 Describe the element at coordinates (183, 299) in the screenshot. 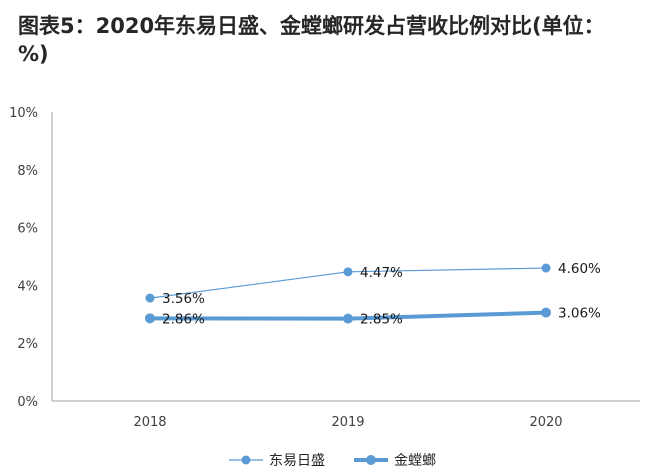

I see `data-label: 3.56%` at that location.